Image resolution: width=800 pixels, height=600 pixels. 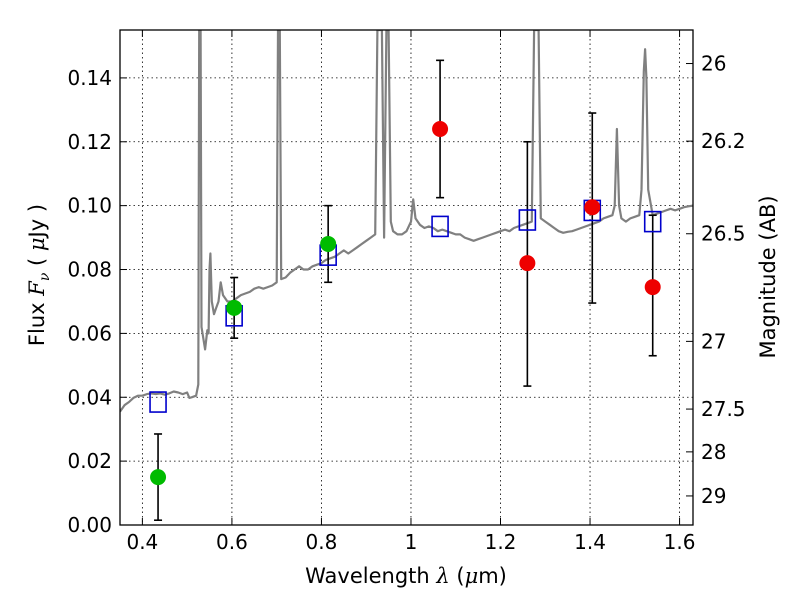 I want to click on x-tick-label: 1.6, so click(x=680, y=542).